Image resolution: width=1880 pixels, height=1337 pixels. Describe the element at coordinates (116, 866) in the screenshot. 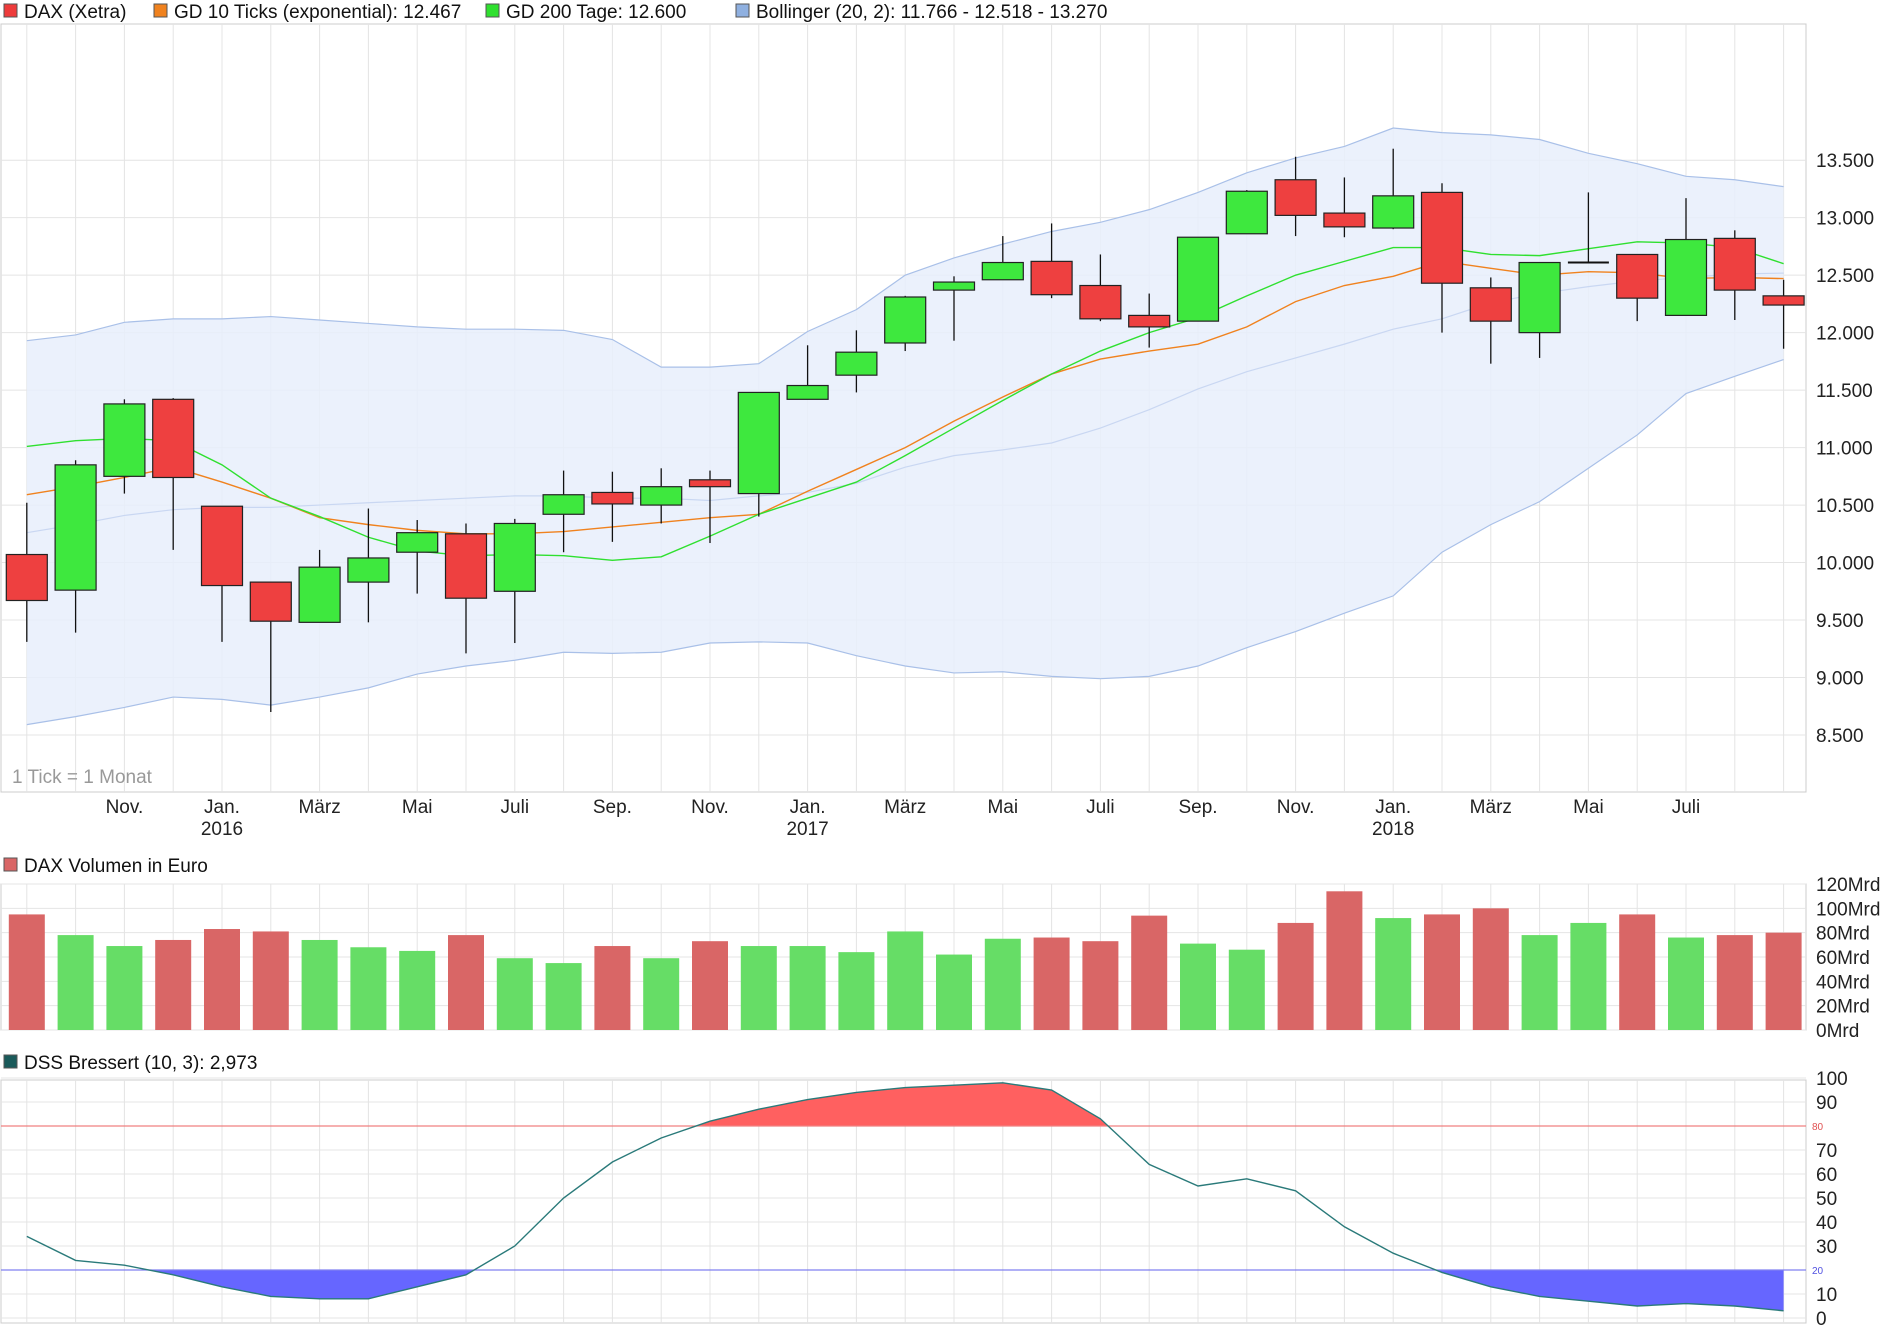

I see `volume-legend-label: DAX Volumen in Euro` at that location.